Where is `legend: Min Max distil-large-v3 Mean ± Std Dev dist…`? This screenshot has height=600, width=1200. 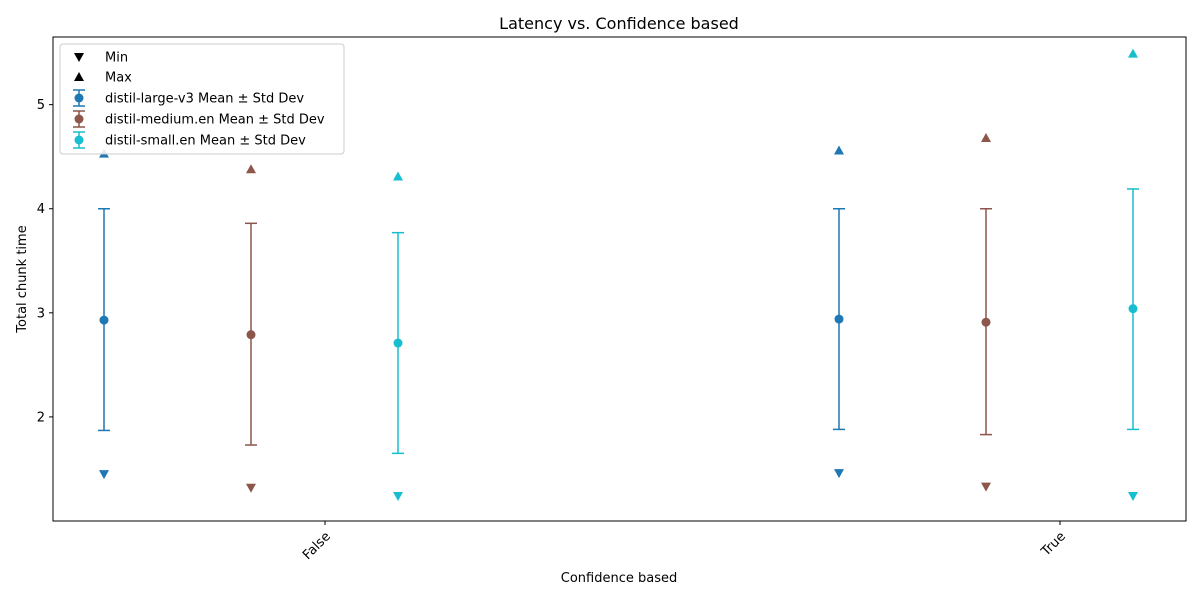 legend: Min Max distil-large-v3 Mean ± Std Dev dist… is located at coordinates (202, 99).